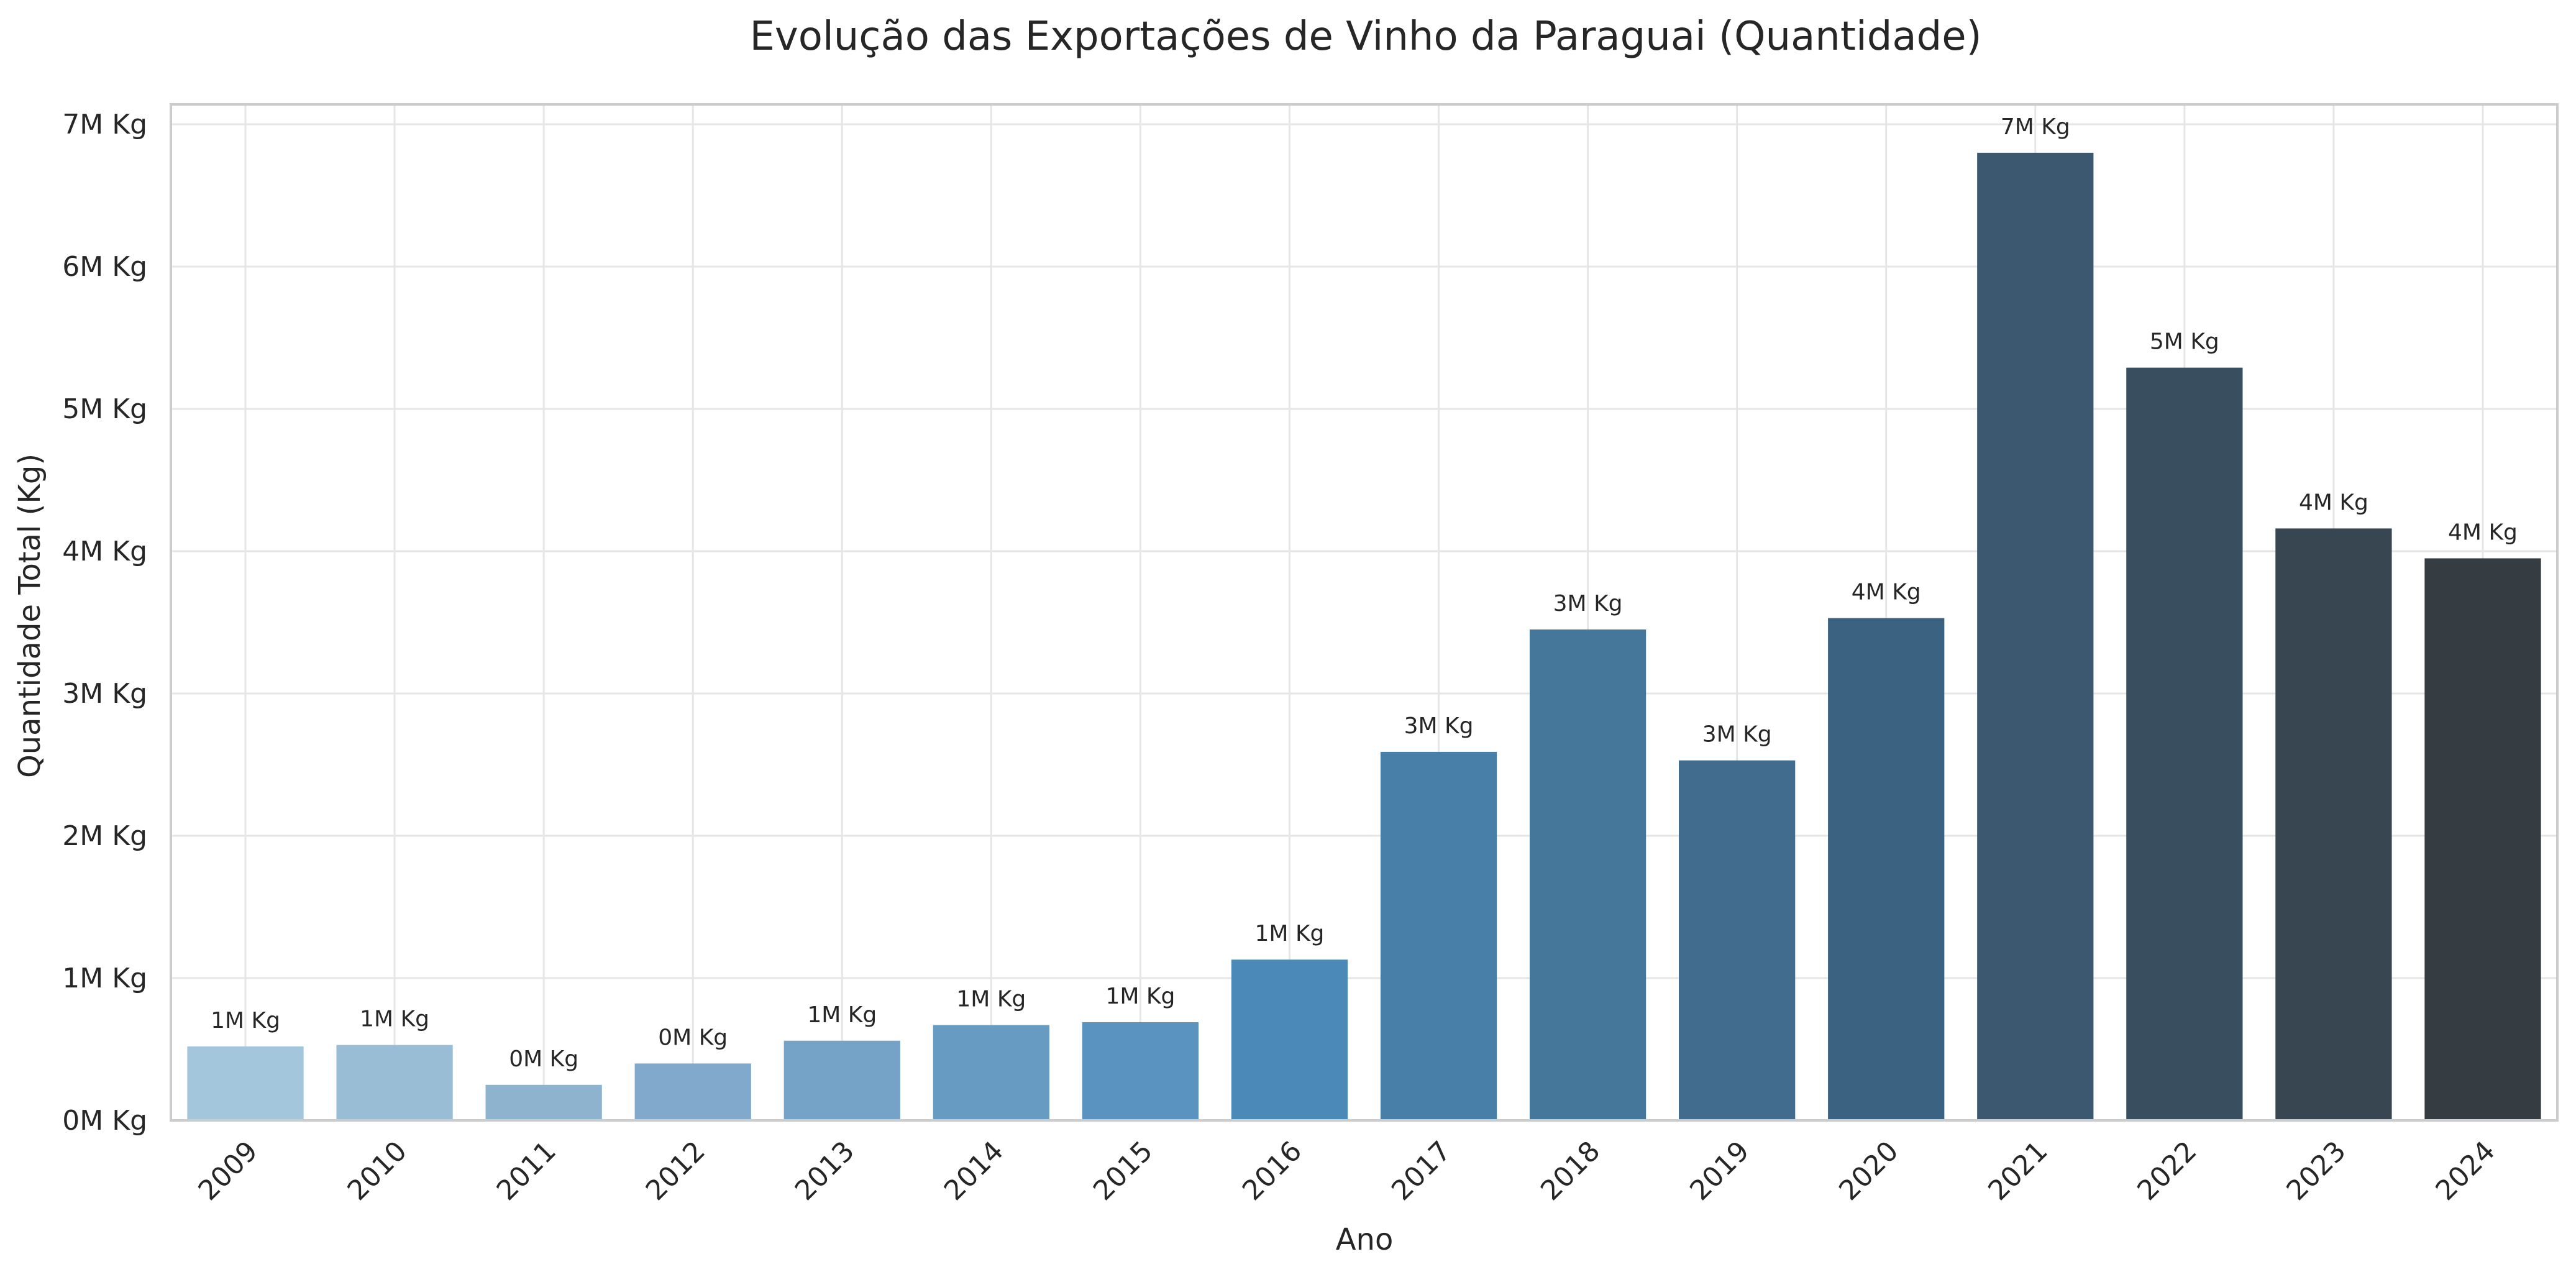 This screenshot has height=1277, width=2576. I want to click on y-tick-label: 7M Kg, so click(104, 124).